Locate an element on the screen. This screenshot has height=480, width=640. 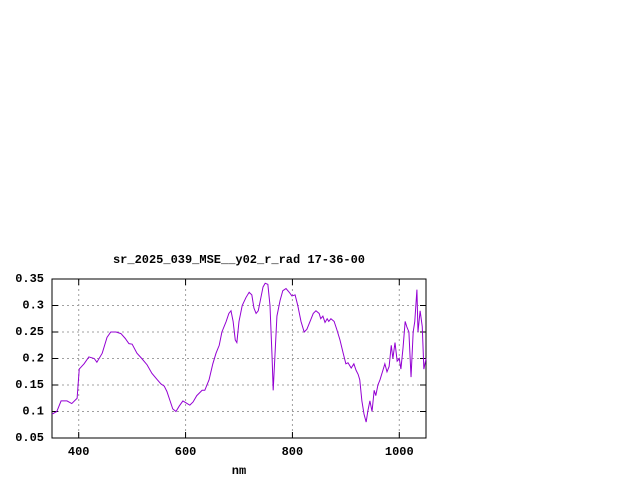
y-tick-label: 0.3 is located at coordinates (33, 306).